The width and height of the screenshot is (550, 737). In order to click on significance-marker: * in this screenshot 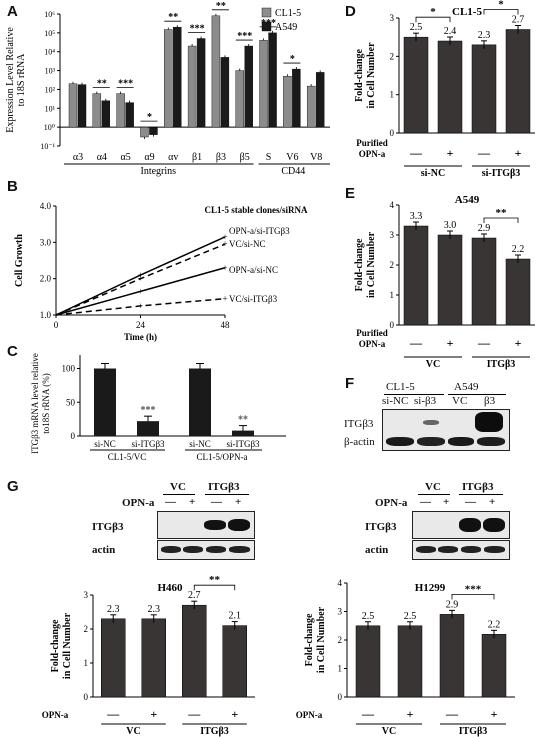, I will do `click(501, 5)`.